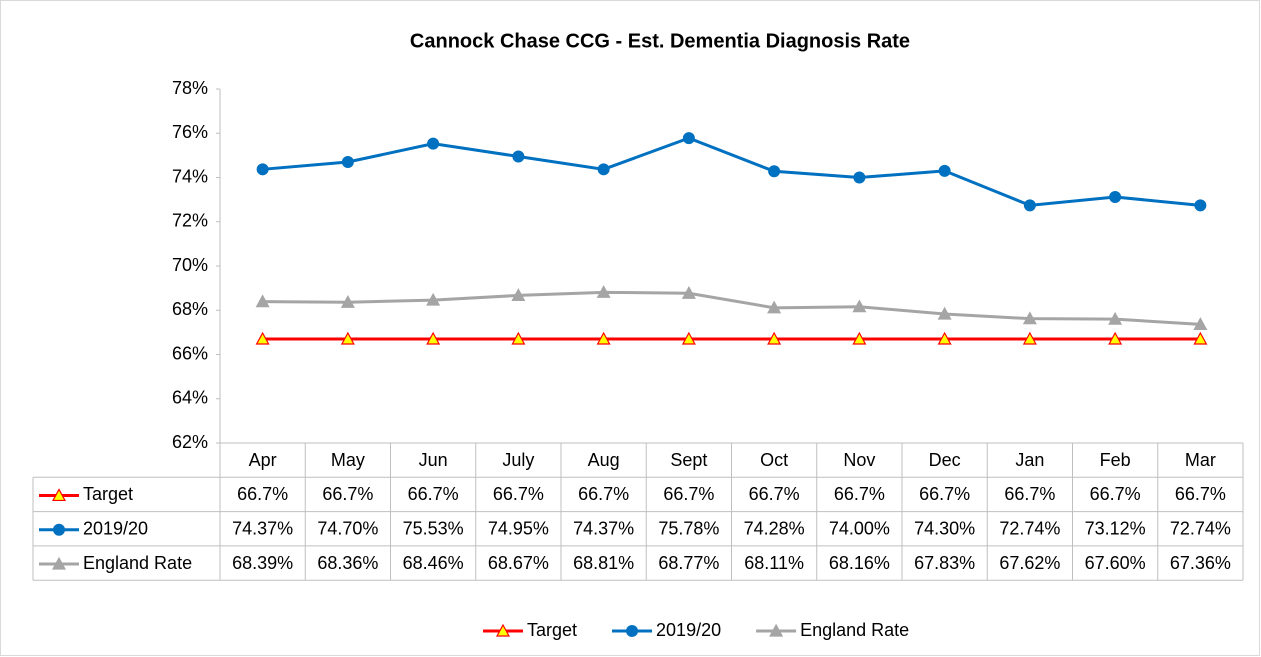 The width and height of the screenshot is (1261, 657). What do you see at coordinates (1115, 529) in the screenshot?
I see `table-cell: 73.12%` at bounding box center [1115, 529].